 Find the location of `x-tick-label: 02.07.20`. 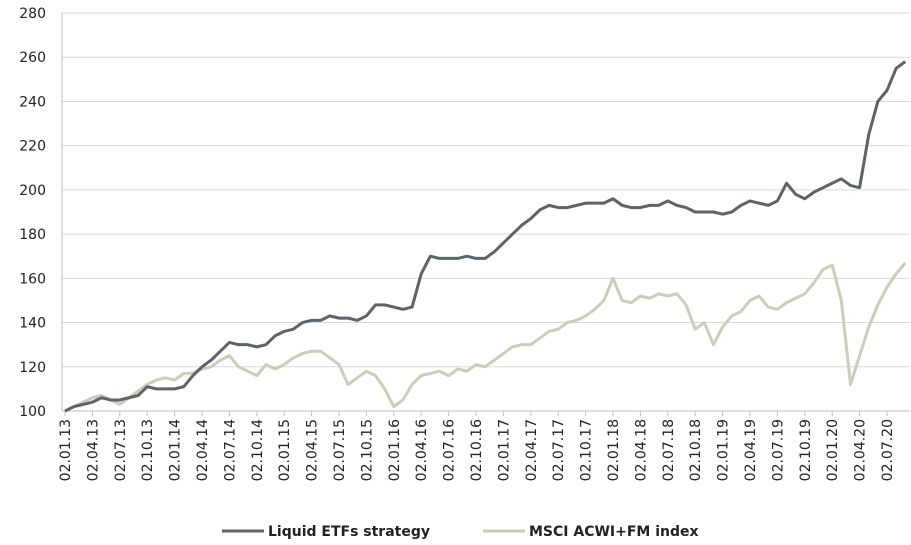

x-tick-label: 02.07.20 is located at coordinates (888, 450).